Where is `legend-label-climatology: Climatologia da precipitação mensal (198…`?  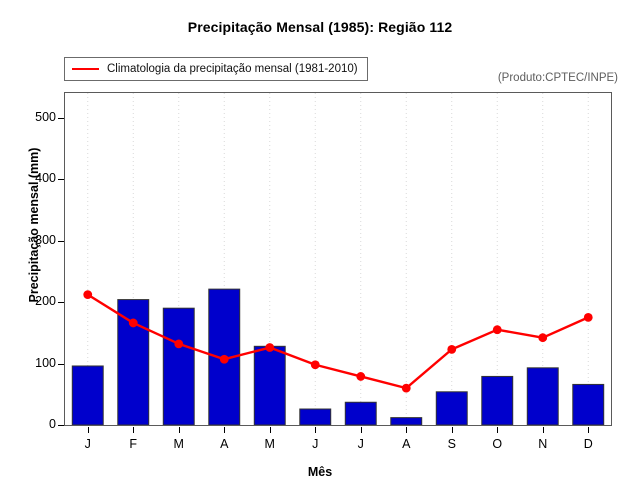
legend-label-climatology: Climatologia da precipitação mensal (198… is located at coordinates (232, 69).